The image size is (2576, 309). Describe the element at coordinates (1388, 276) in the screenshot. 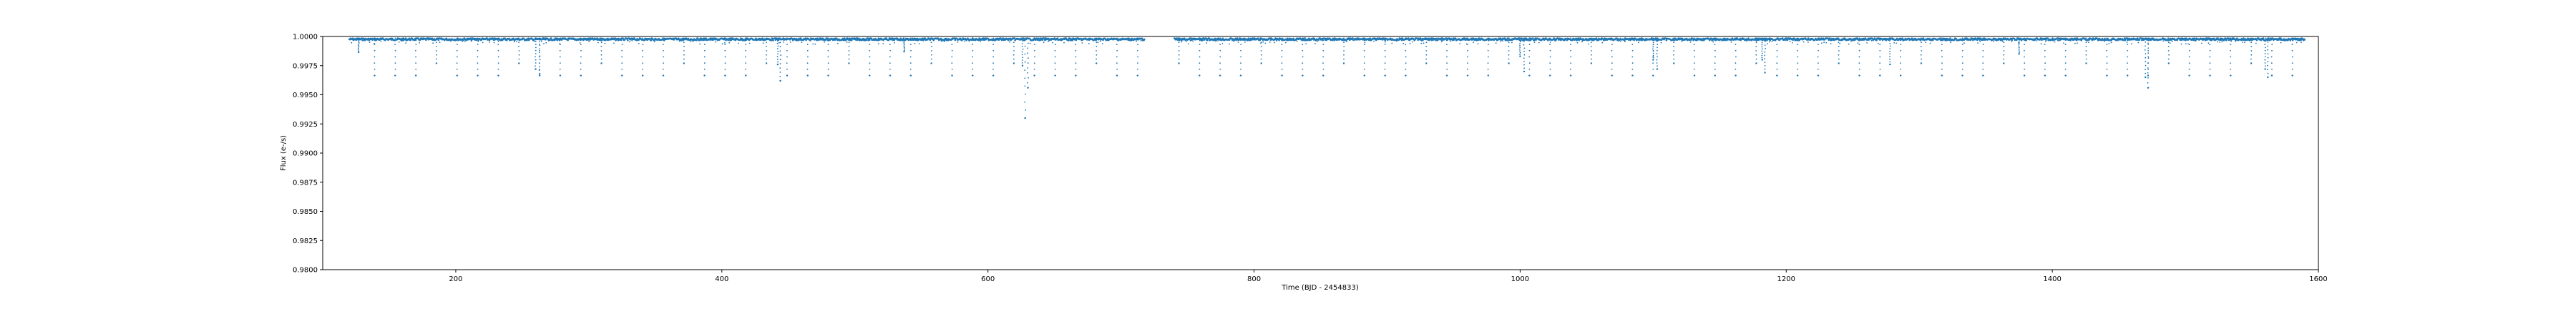

I see `x-axis: 200 400 600 800 1000 1200 1400 1600` at that location.